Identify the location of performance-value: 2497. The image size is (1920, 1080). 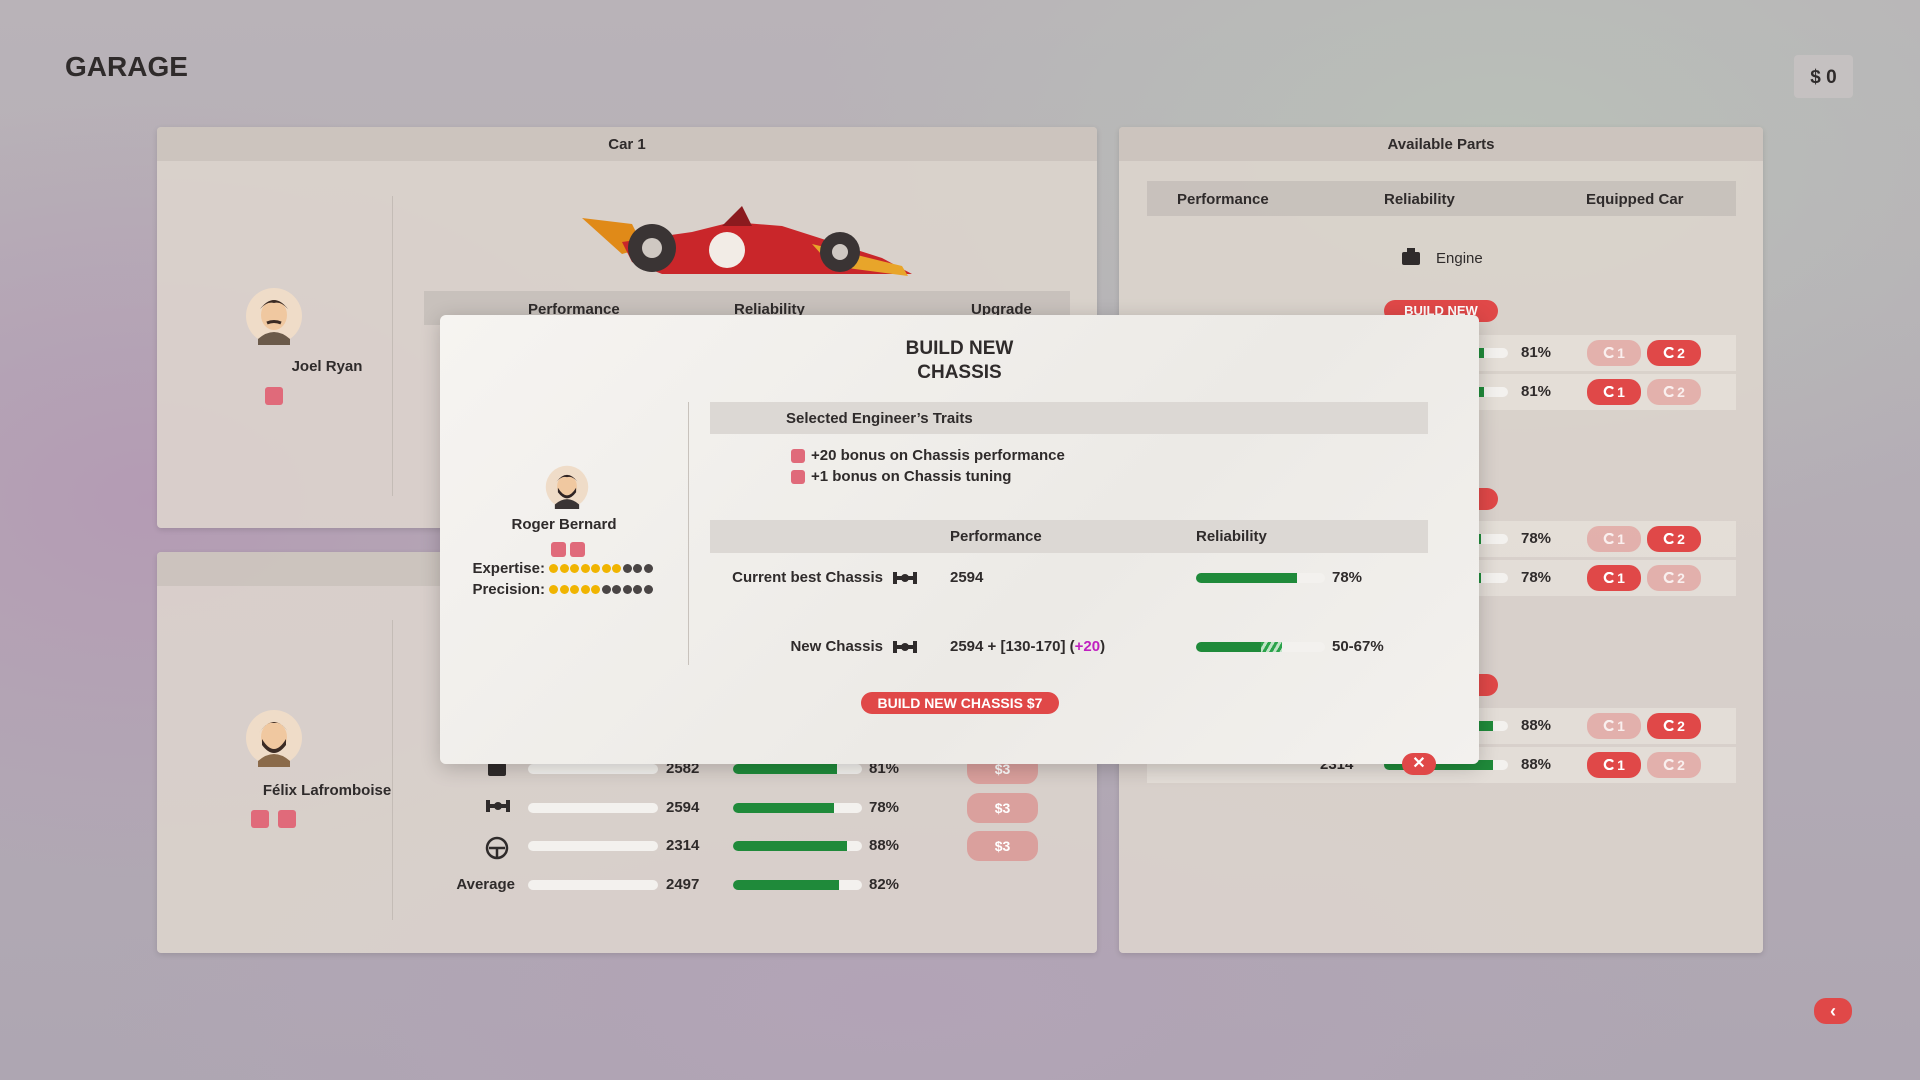
(683, 884).